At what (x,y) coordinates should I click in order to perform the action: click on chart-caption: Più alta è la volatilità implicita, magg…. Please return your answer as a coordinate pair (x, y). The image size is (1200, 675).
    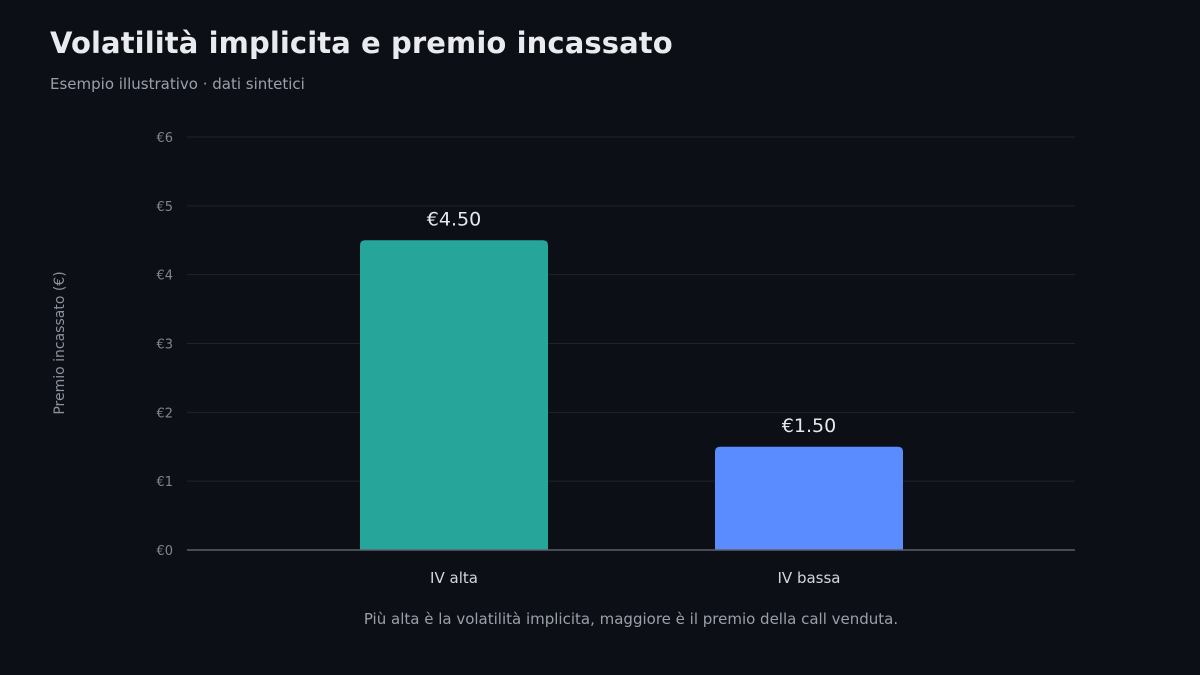
    Looking at the image, I should click on (631, 619).